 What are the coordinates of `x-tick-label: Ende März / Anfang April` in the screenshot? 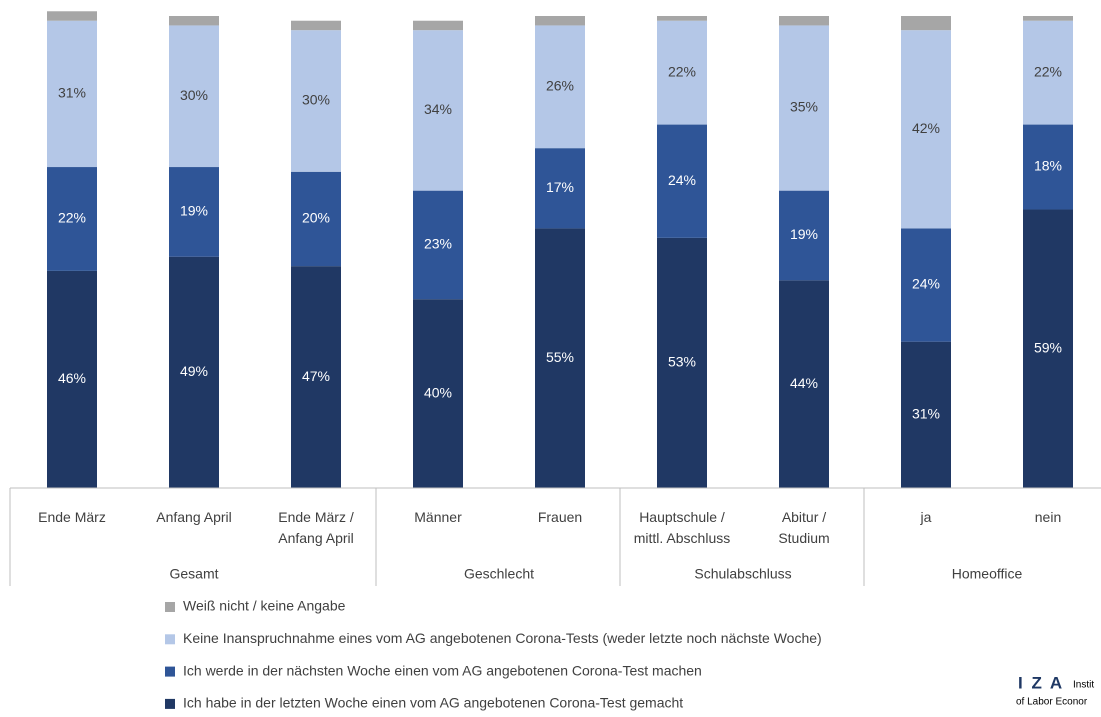 It's located at (316, 527).